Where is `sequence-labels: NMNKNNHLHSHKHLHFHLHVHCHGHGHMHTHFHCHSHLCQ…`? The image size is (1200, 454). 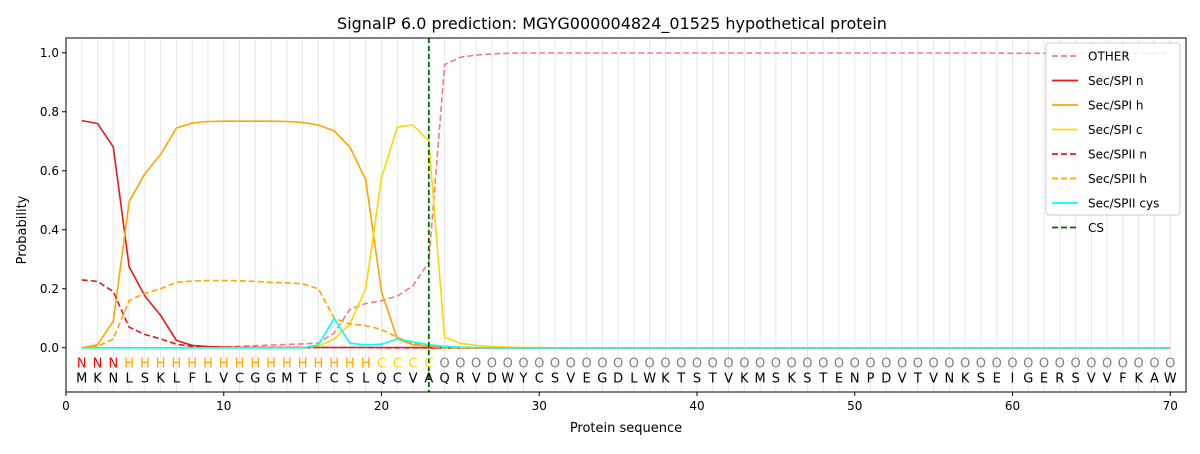 sequence-labels: NMNKNNHLHSHKHLHFHLHVHCHGHGHMHTHFHCHSHLCQ… is located at coordinates (626, 372).